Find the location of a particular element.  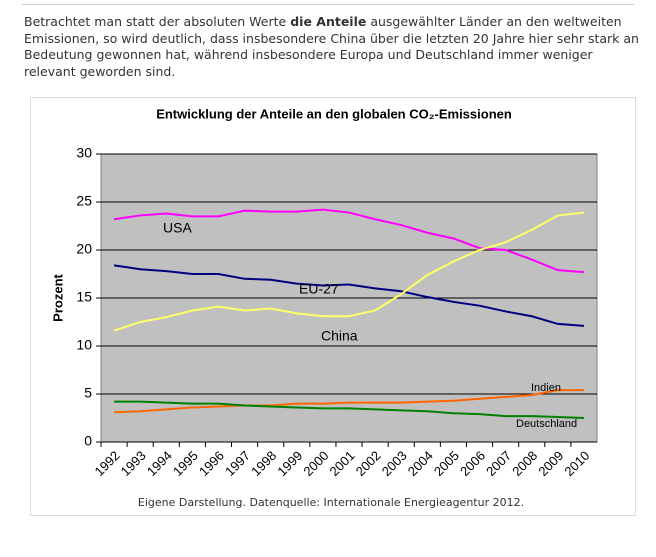

y-tick-label: 30 is located at coordinates (84, 153).